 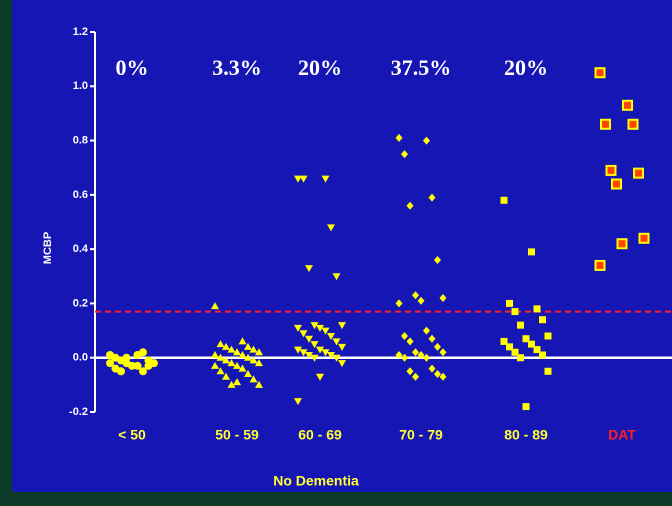 I want to click on y-tick-label: 0.2, so click(x=80, y=303).